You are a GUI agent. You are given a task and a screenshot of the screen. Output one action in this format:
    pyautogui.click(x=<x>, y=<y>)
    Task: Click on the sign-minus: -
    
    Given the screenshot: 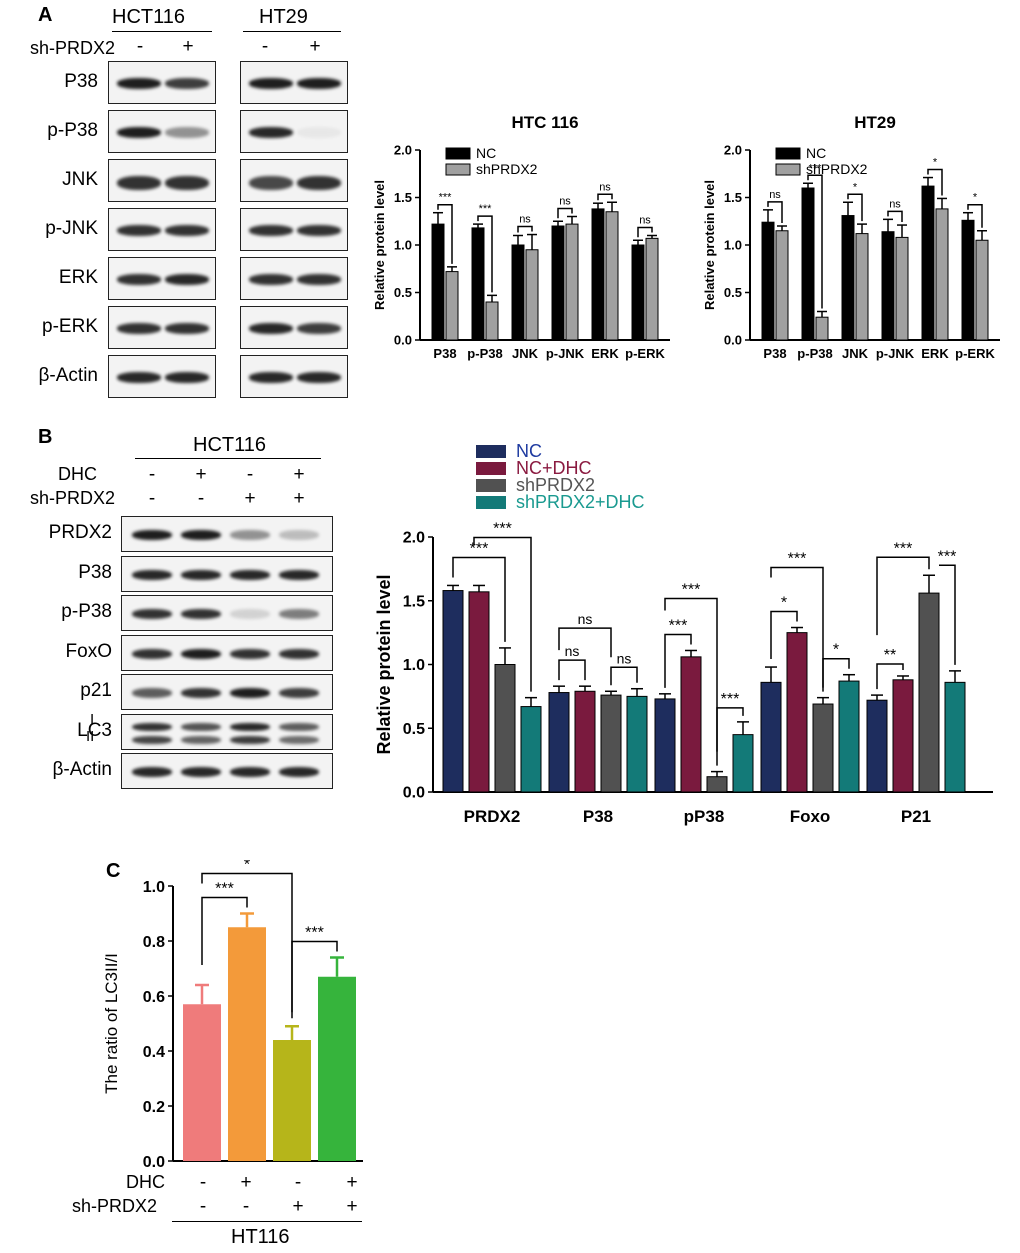 What is the action you would take?
    pyautogui.click(x=265, y=46)
    